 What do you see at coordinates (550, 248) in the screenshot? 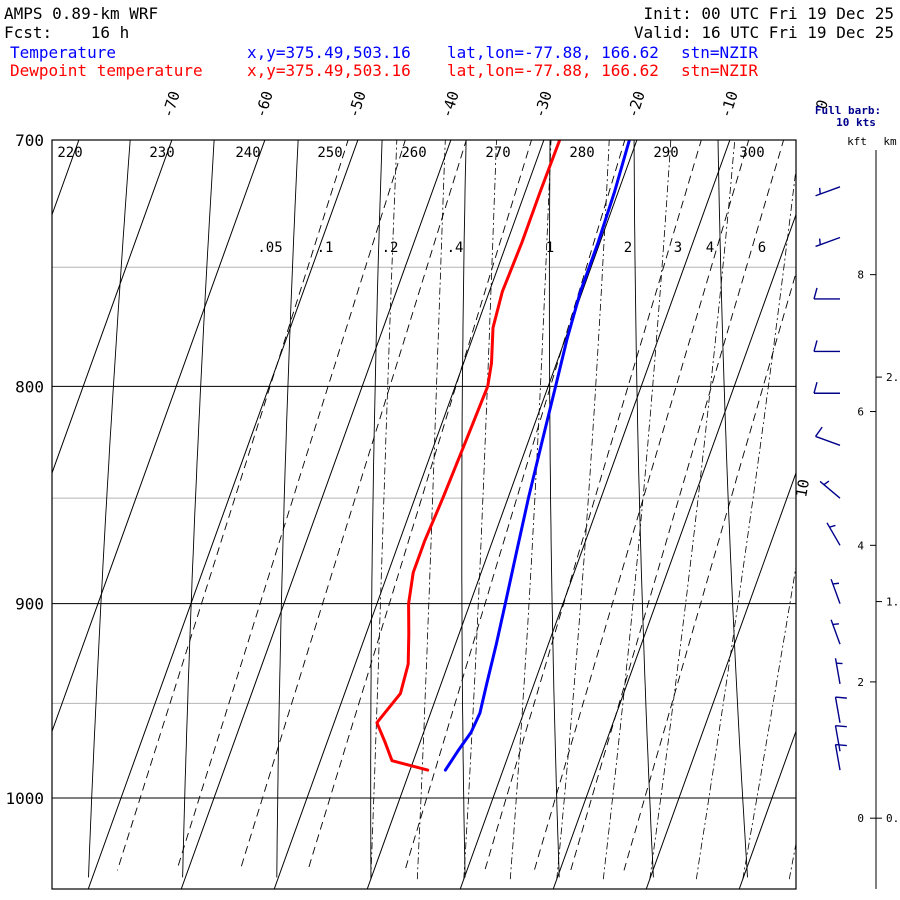
I see `mixing-ratio-label: 1` at bounding box center [550, 248].